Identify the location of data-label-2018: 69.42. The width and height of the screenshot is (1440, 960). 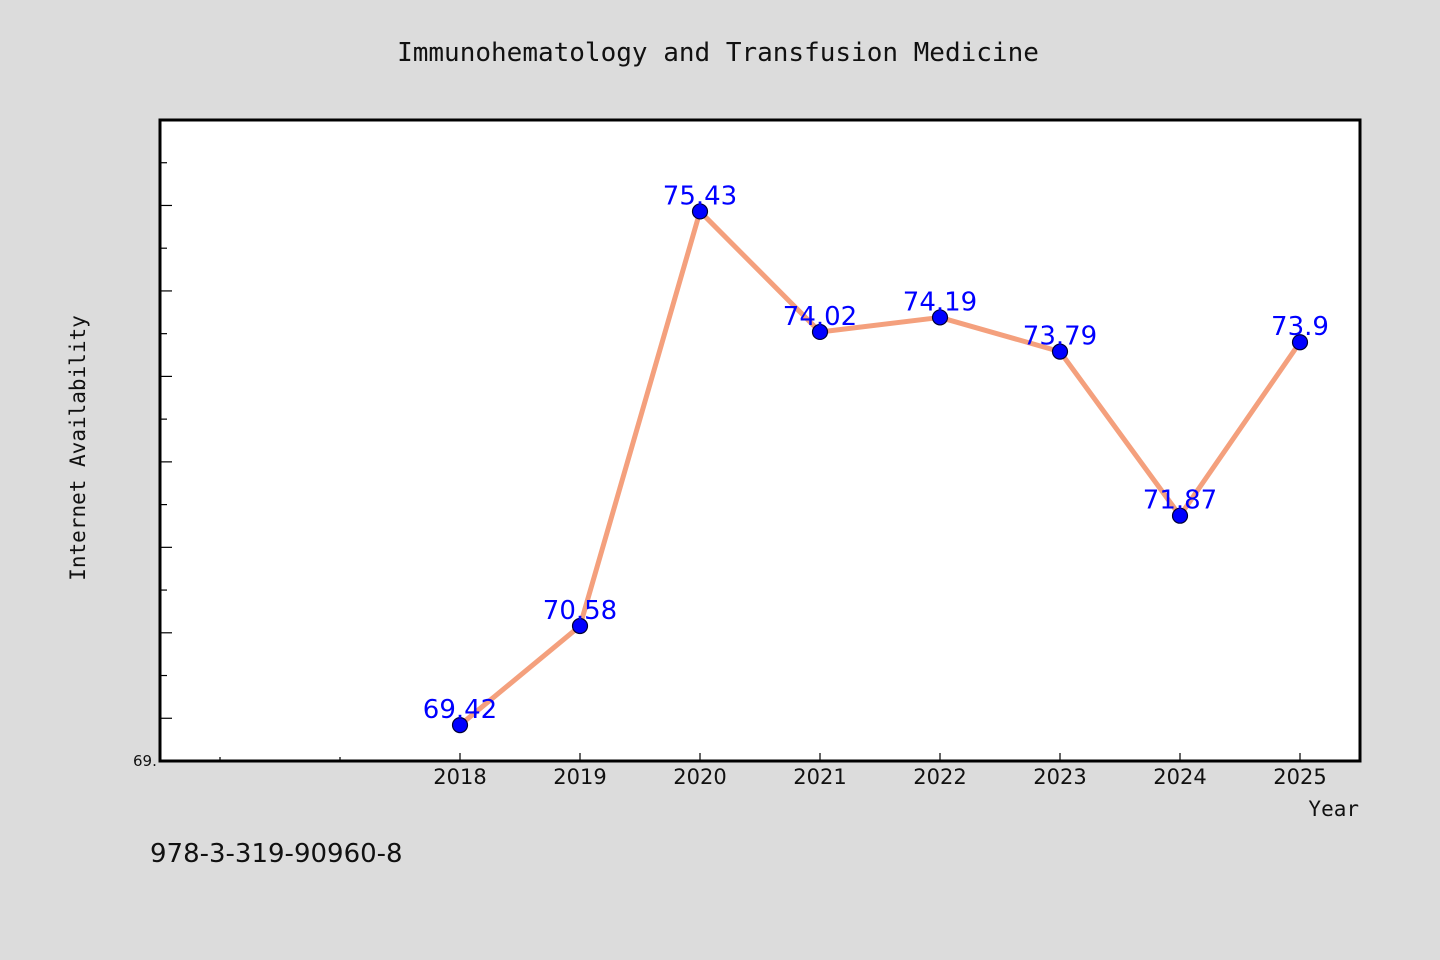
(460, 710).